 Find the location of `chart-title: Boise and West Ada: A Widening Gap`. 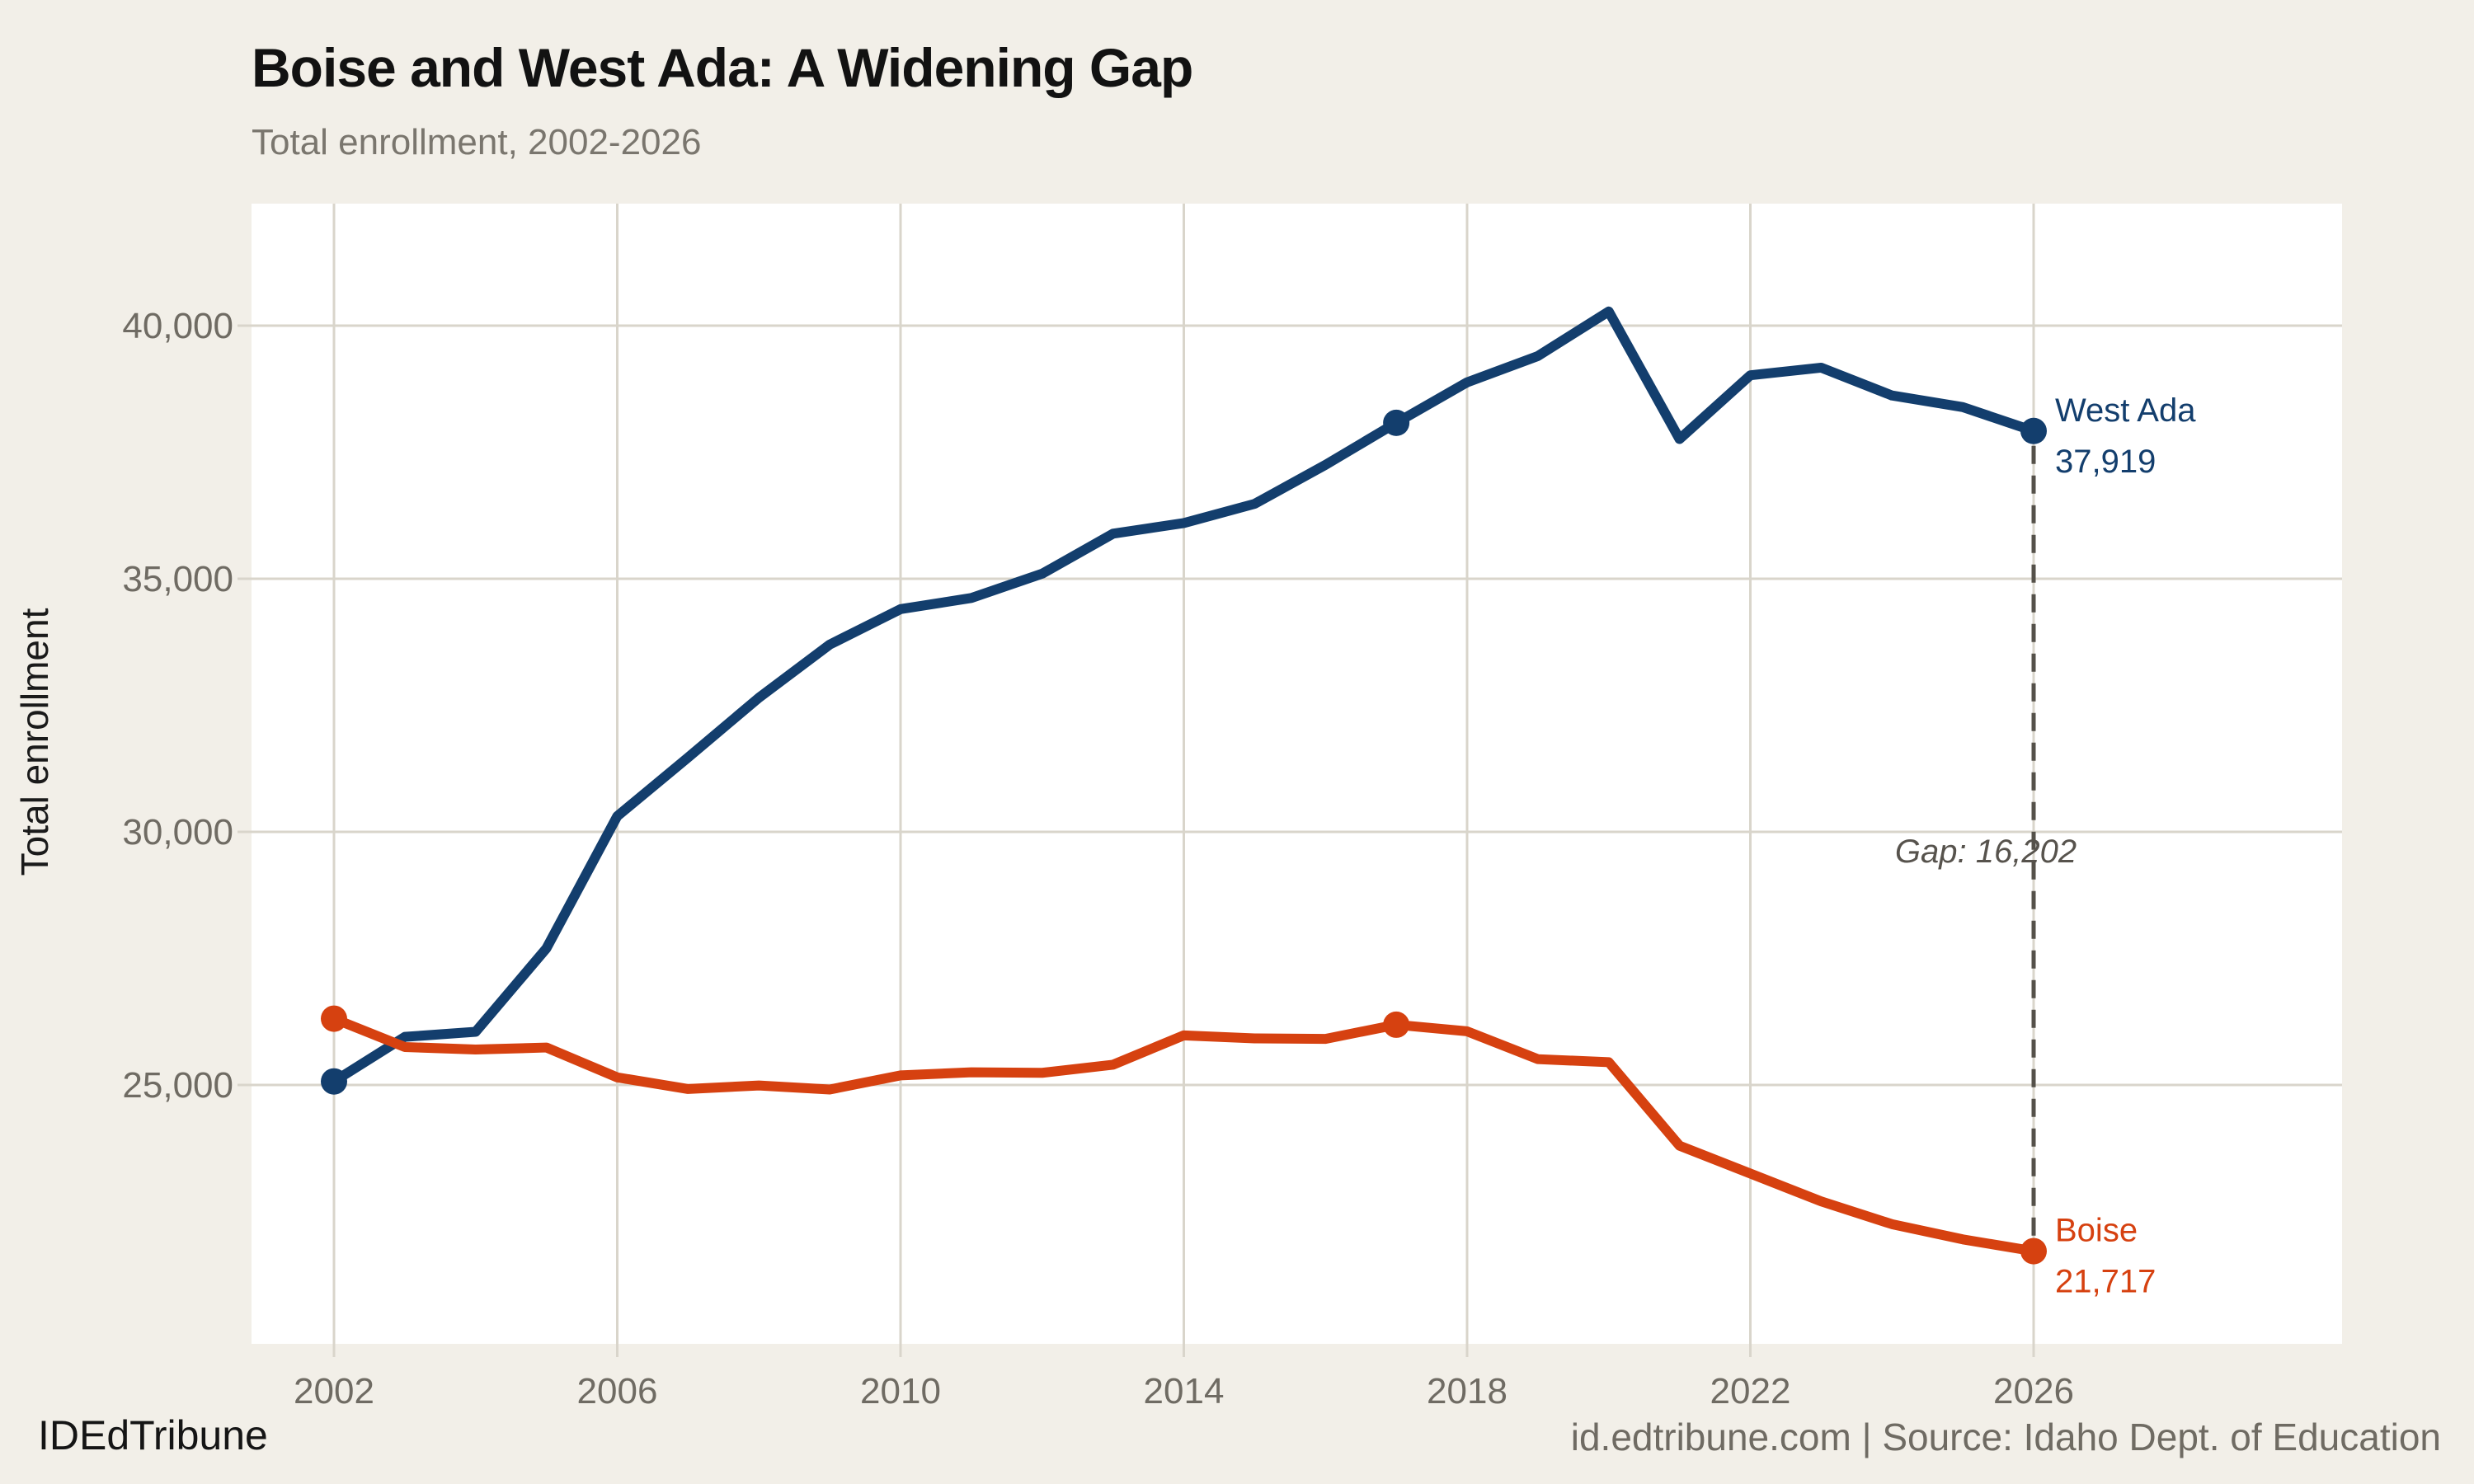

chart-title: Boise and West Ada: A Widening Gap is located at coordinates (722, 67).